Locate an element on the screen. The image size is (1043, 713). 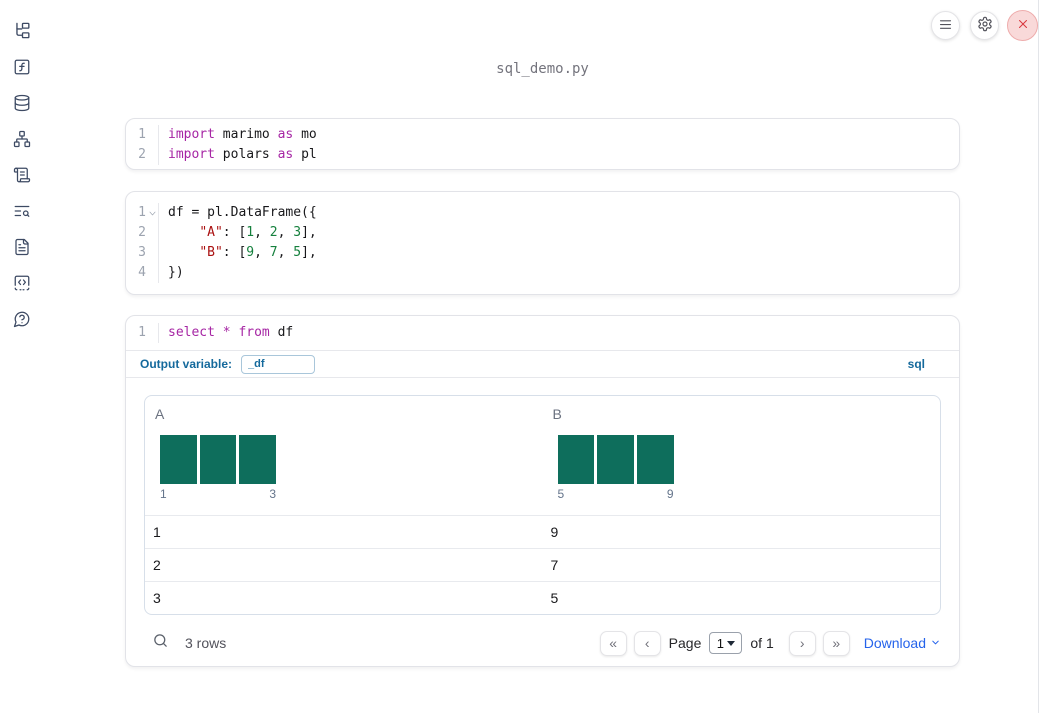
next-page-button: › is located at coordinates (802, 643).